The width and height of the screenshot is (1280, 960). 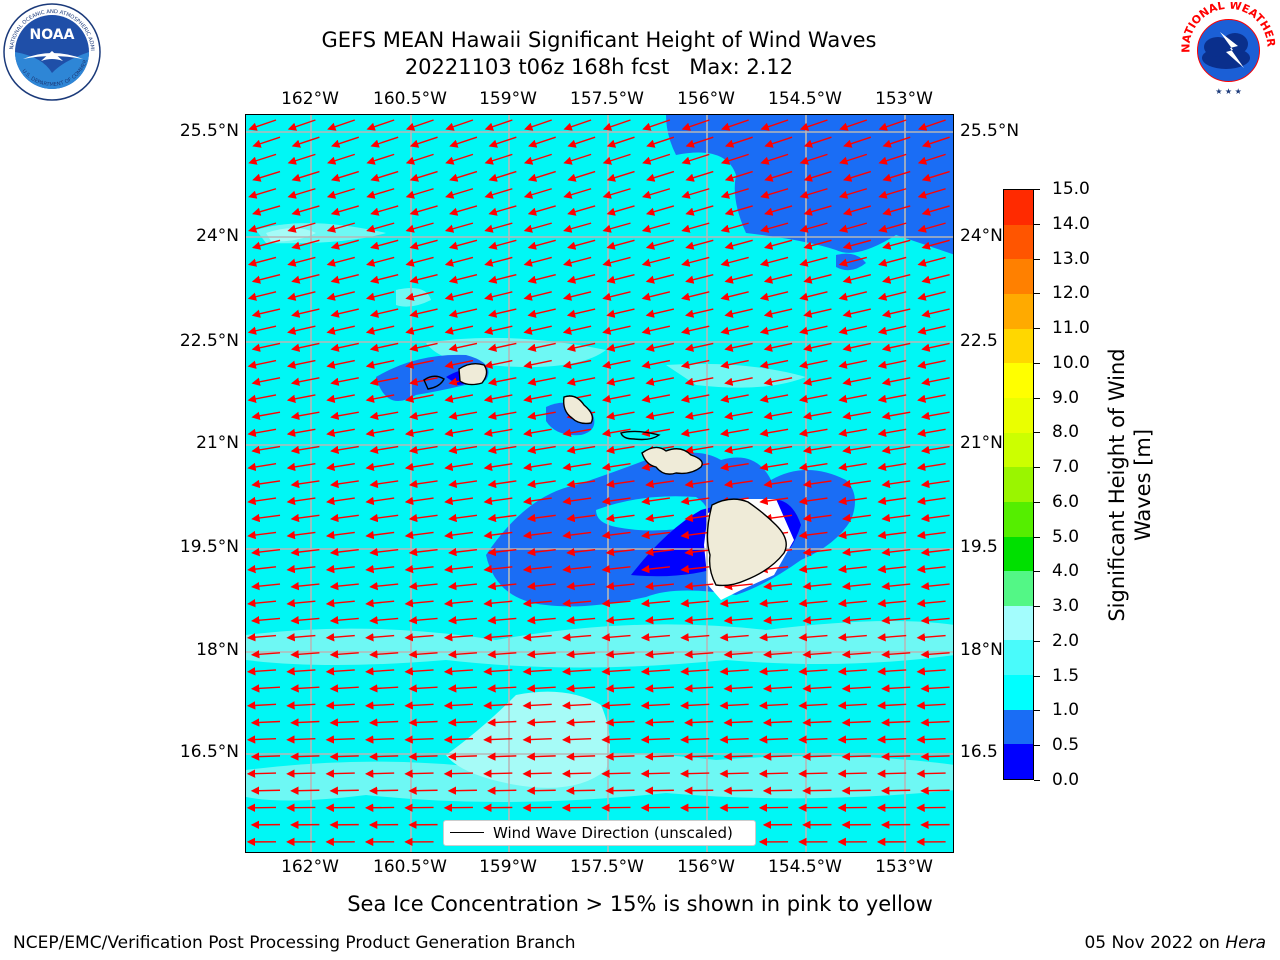 What do you see at coordinates (52, 35) in the screenshot?
I see `svg-text: NOAA` at bounding box center [52, 35].